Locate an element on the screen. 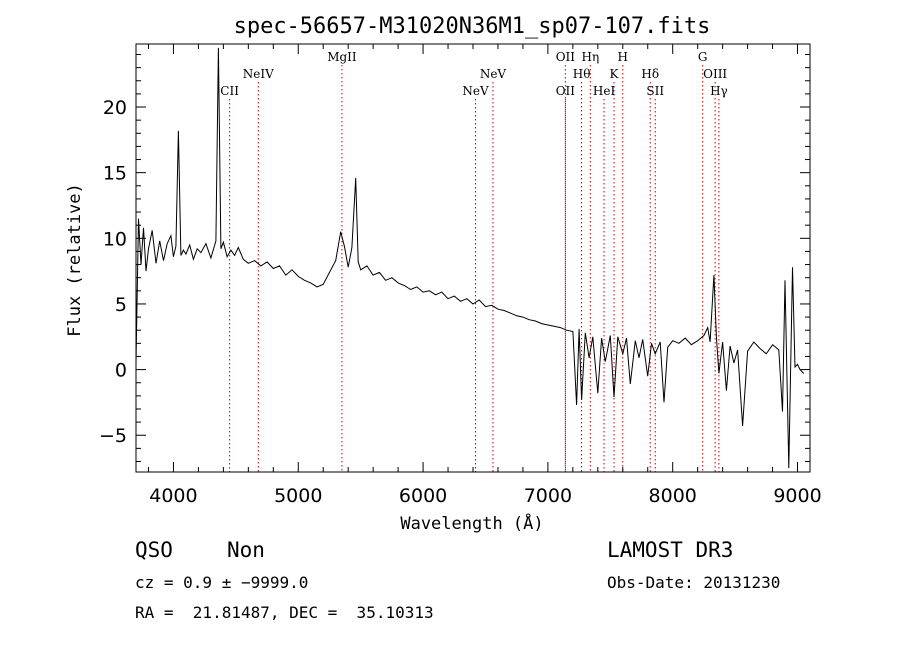 The width and height of the screenshot is (900, 649). x-tick-label: 5000 is located at coordinates (298, 496).